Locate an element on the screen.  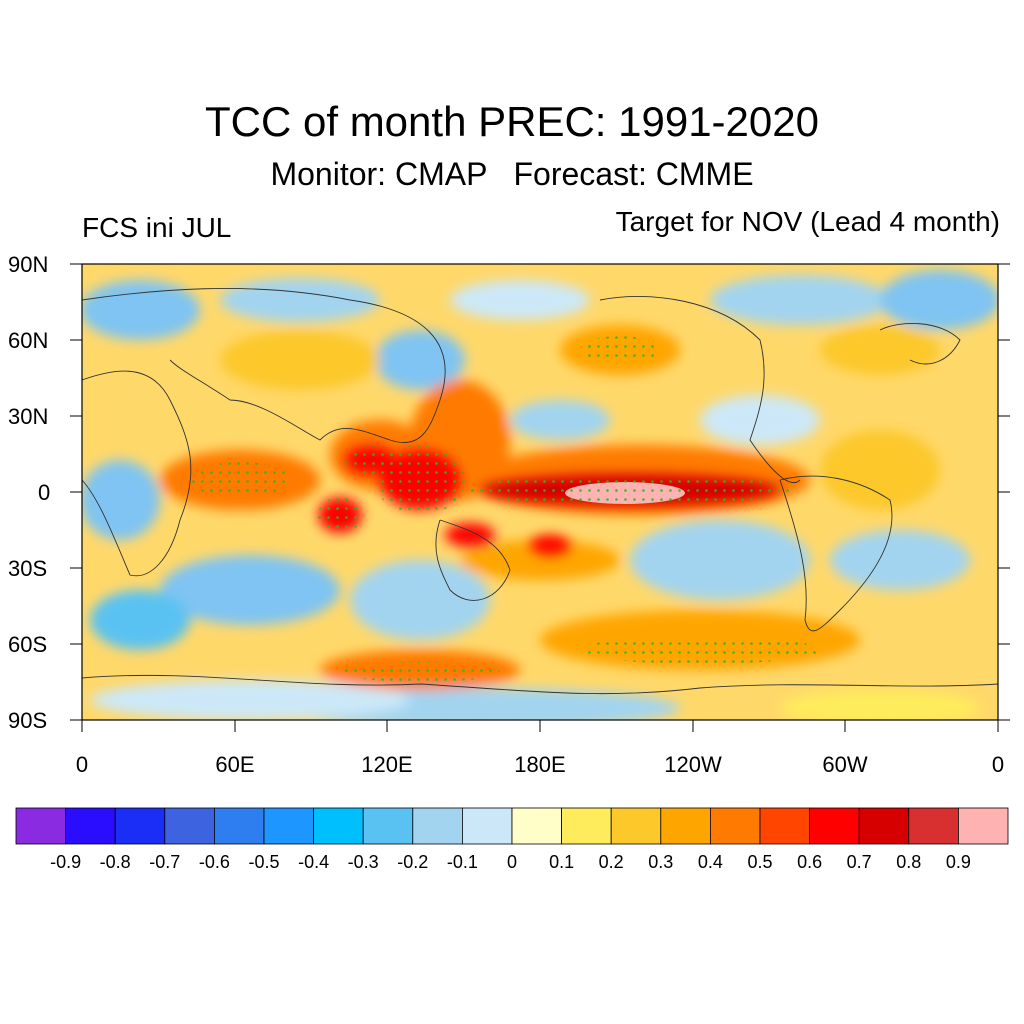
colorbar-tick-label: 0.8 is located at coordinates (909, 862).